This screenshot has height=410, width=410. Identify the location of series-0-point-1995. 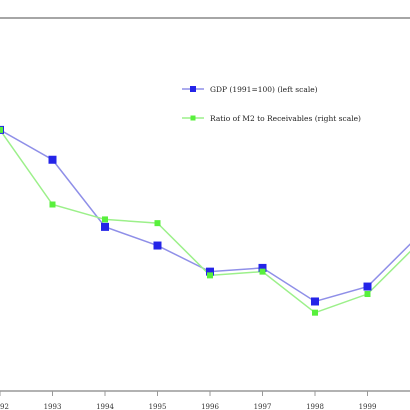
(157, 245).